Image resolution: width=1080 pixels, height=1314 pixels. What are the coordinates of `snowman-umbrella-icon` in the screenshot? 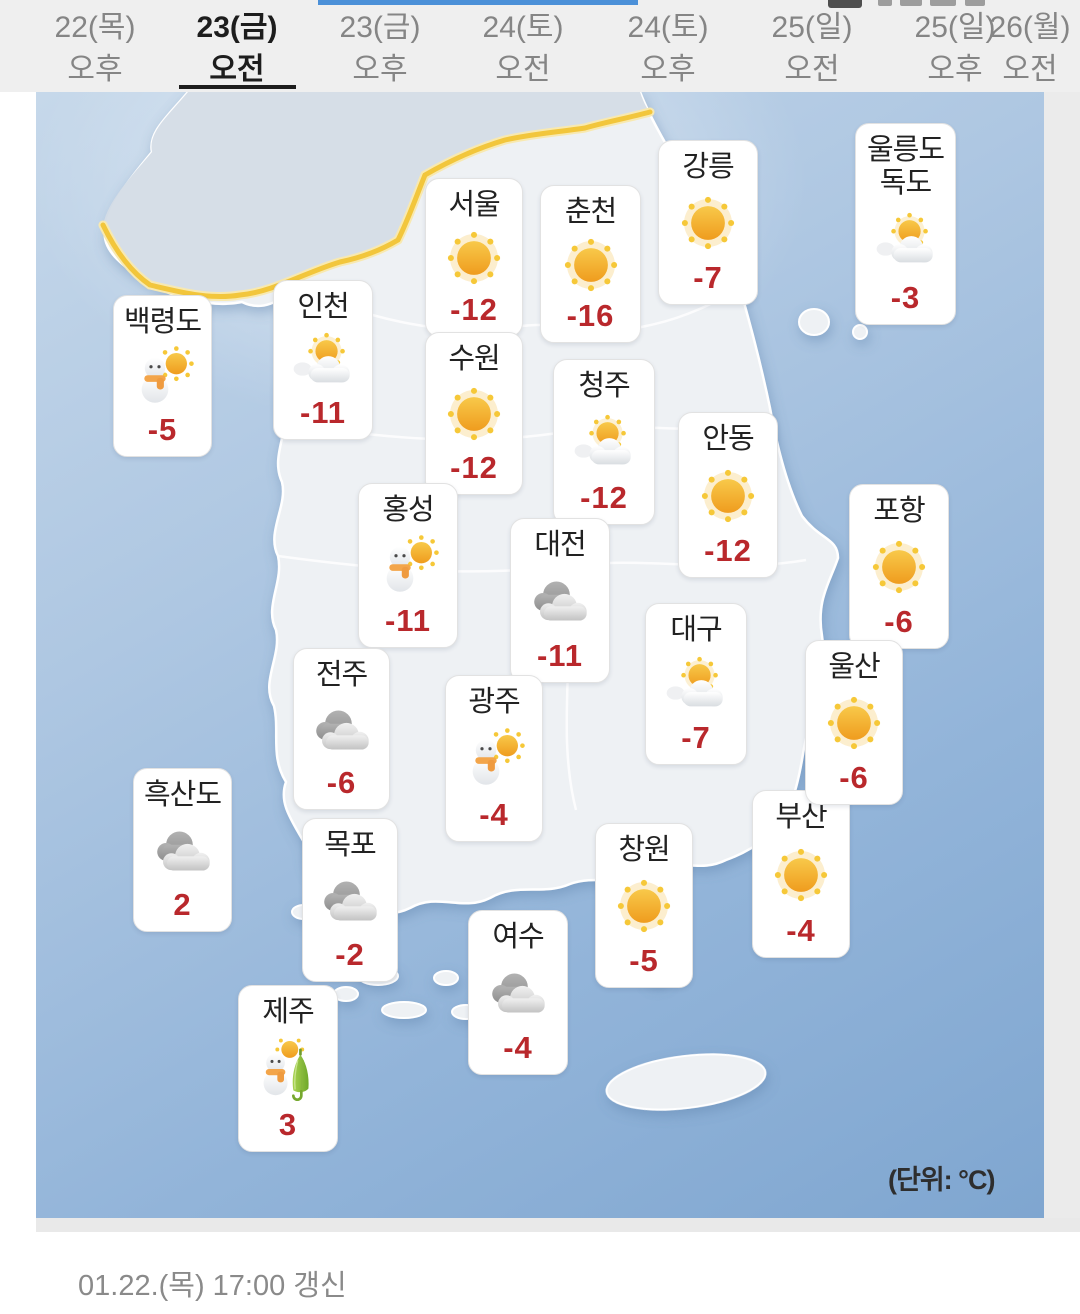 It's located at (286, 1069).